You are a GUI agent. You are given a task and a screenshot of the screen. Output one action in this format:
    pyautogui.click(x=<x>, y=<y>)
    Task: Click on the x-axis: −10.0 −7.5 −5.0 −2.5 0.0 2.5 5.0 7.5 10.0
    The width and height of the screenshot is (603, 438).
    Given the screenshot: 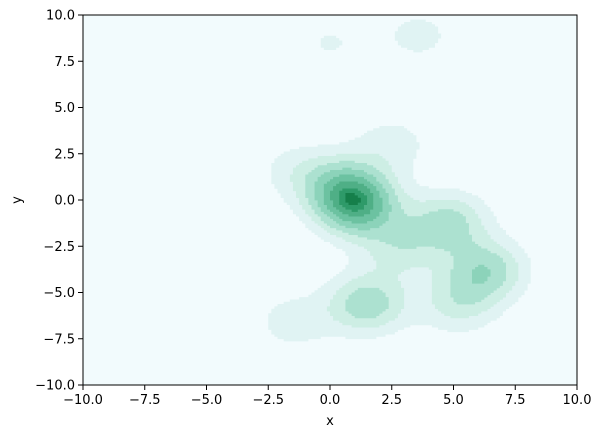 What is the action you would take?
    pyautogui.click(x=327, y=396)
    